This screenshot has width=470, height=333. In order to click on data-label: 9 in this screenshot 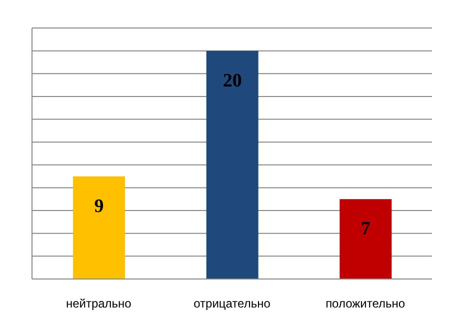, I will do `click(99, 206)`.